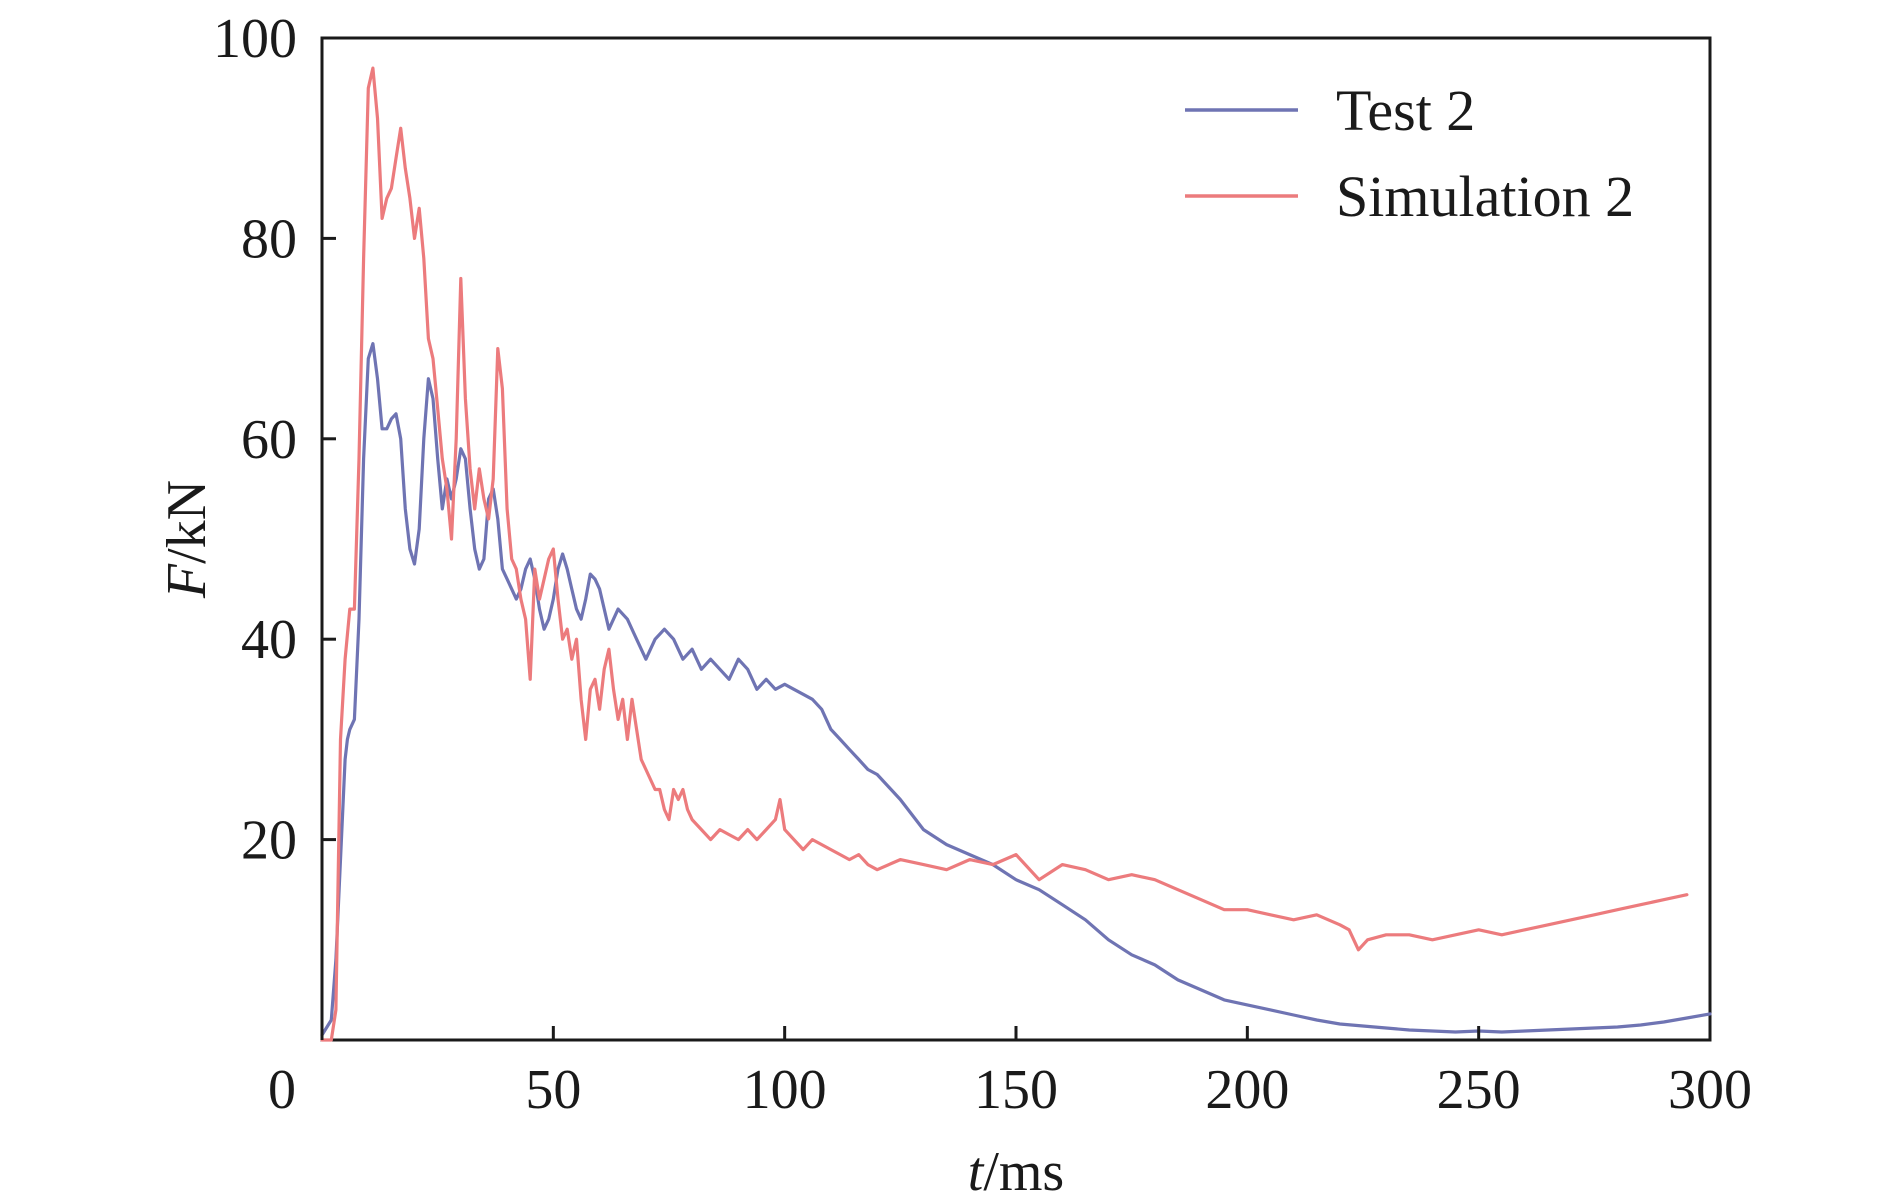 The width and height of the screenshot is (1889, 1197). What do you see at coordinates (1485, 196) in the screenshot?
I see `legend-label-simulation-2: Simulation 2` at bounding box center [1485, 196].